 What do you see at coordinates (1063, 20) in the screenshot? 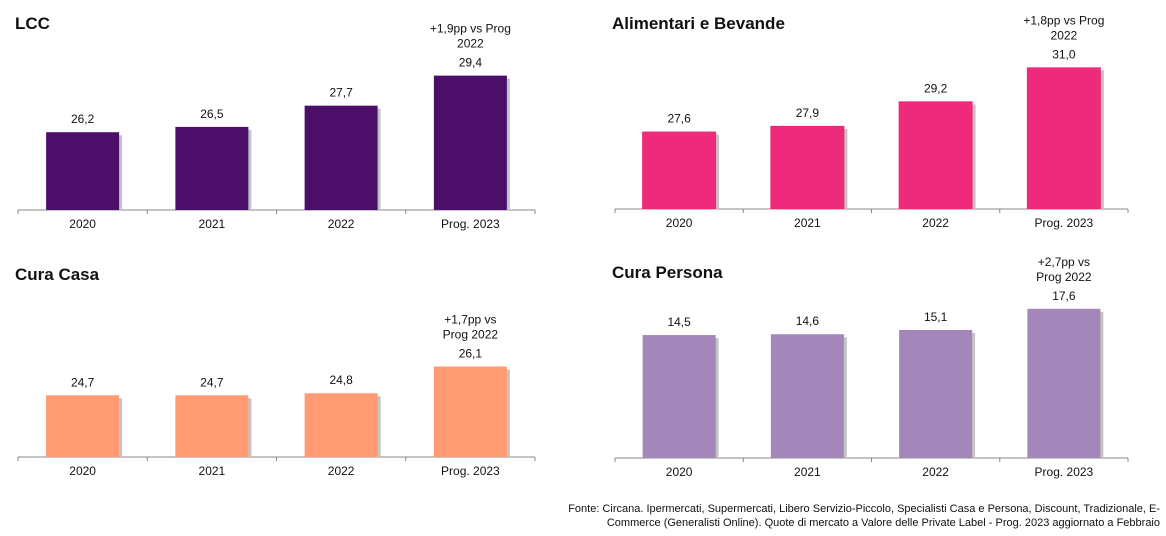
I see `annotation-text: +1,8pp vs Prog` at bounding box center [1063, 20].